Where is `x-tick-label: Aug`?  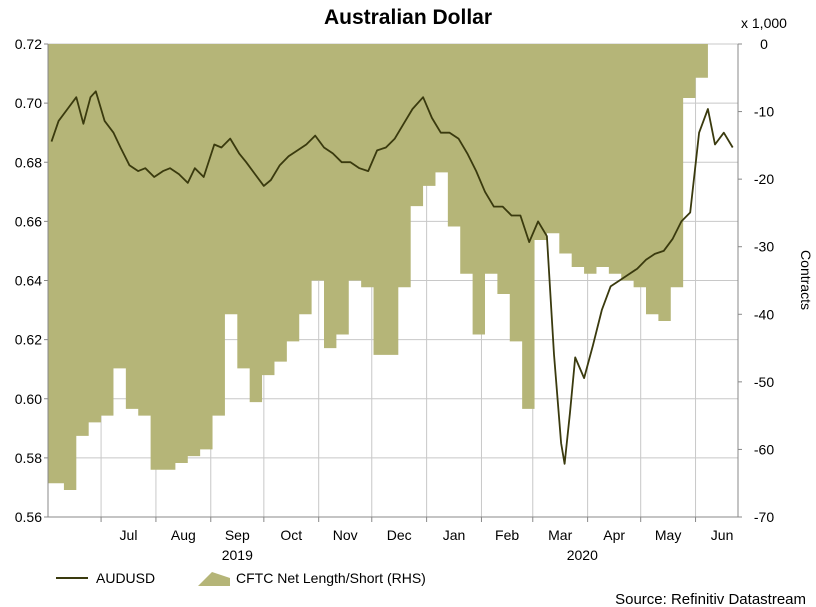 x-tick-label: Aug is located at coordinates (183, 535).